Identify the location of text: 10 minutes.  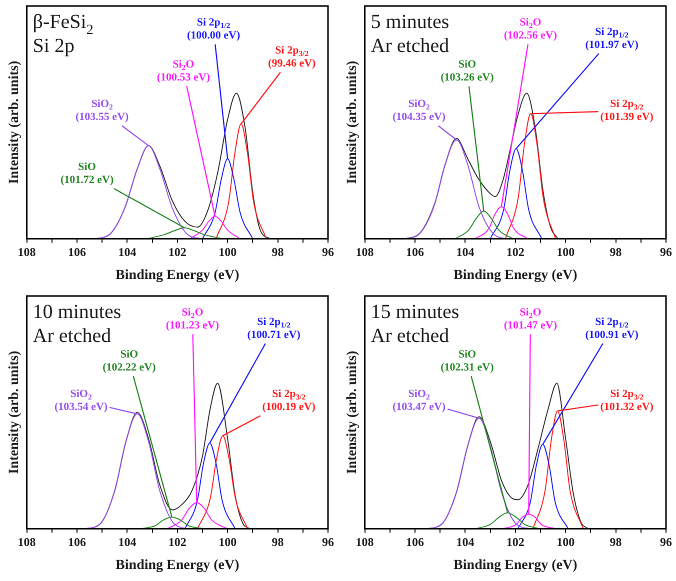
(77, 312).